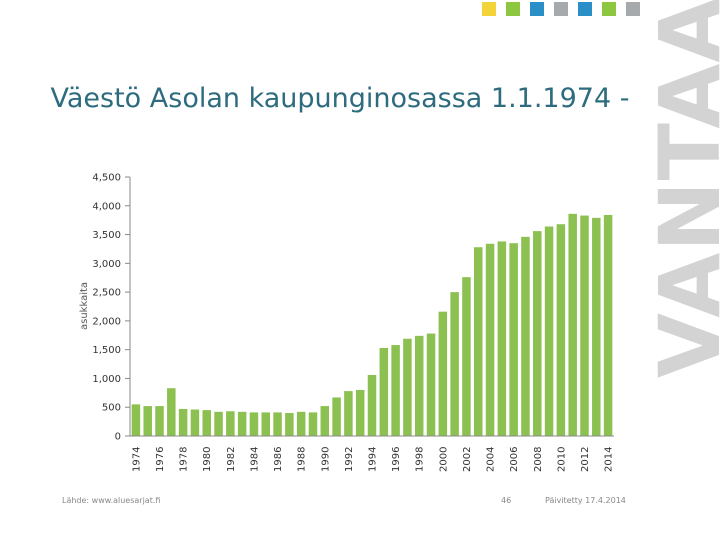  I want to click on x-tick-label: 2012, so click(585, 459).